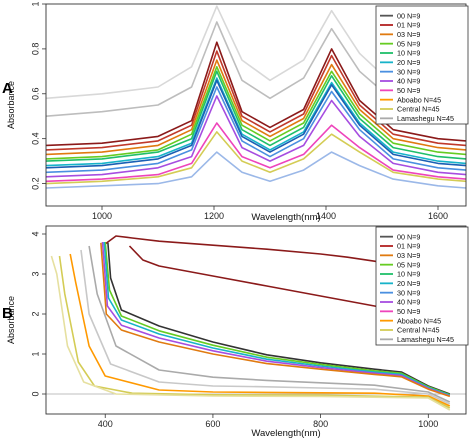  I want to click on y-tick-label: 3, so click(35, 273).